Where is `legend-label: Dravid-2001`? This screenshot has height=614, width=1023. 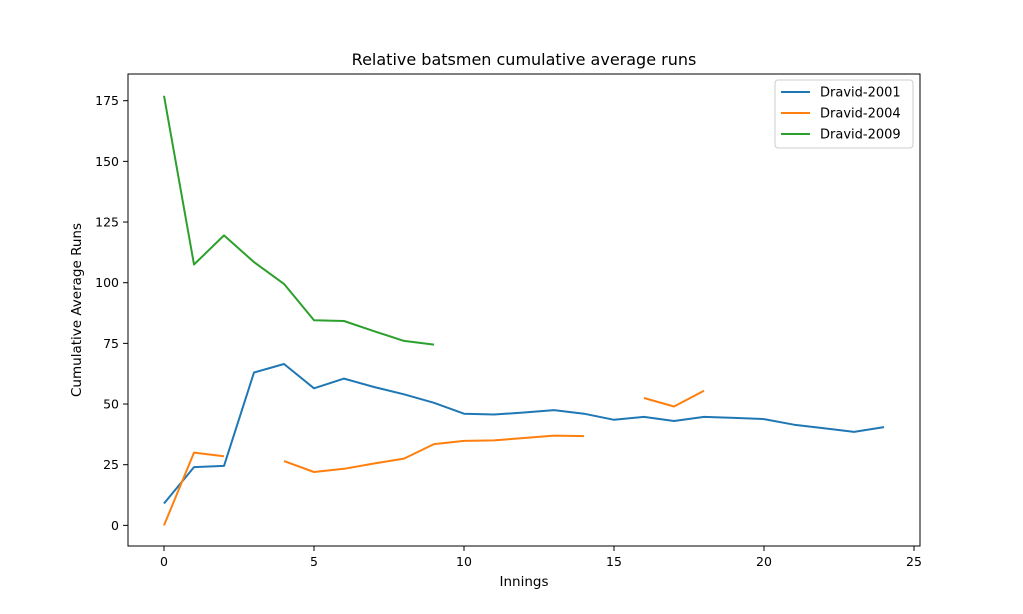
legend-label: Dravid-2001 is located at coordinates (860, 93).